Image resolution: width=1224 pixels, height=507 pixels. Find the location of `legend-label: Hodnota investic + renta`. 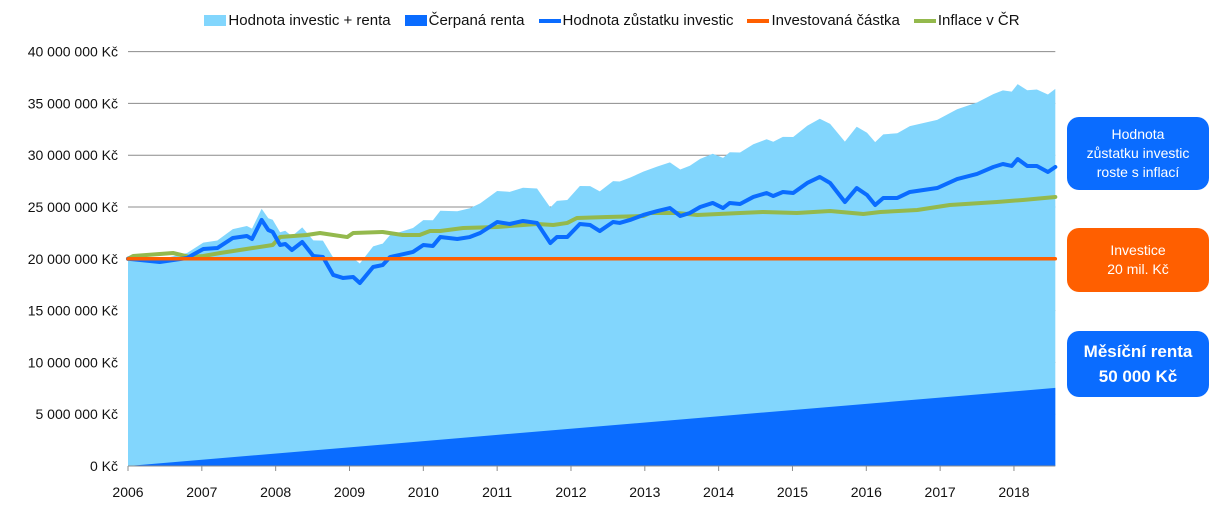

legend-label: Hodnota investic + renta is located at coordinates (309, 20).